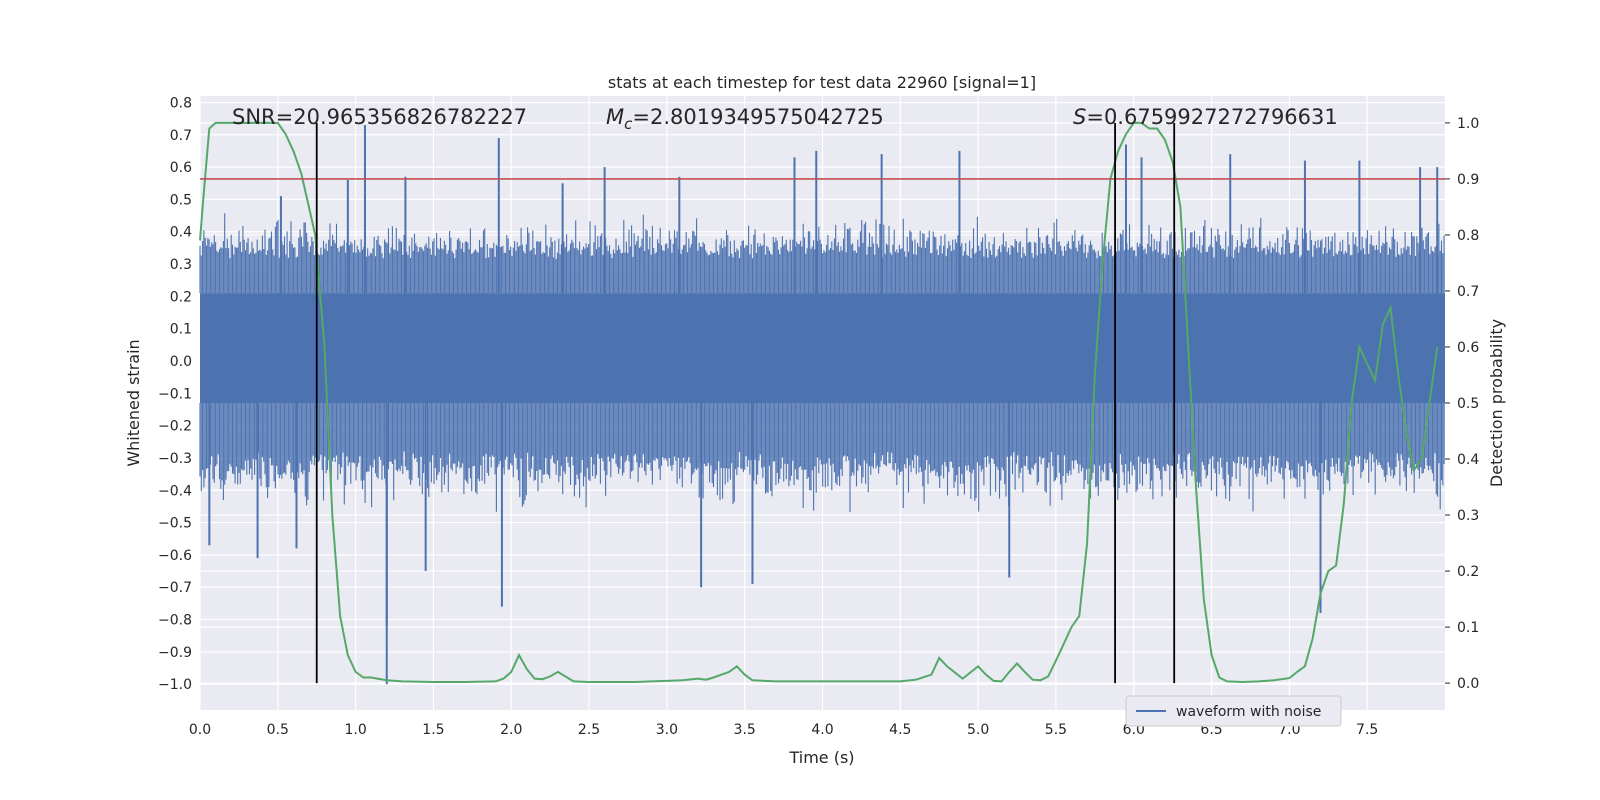  Describe the element at coordinates (1468, 236) in the screenshot. I see `y2-tick-label: 0.8` at that location.